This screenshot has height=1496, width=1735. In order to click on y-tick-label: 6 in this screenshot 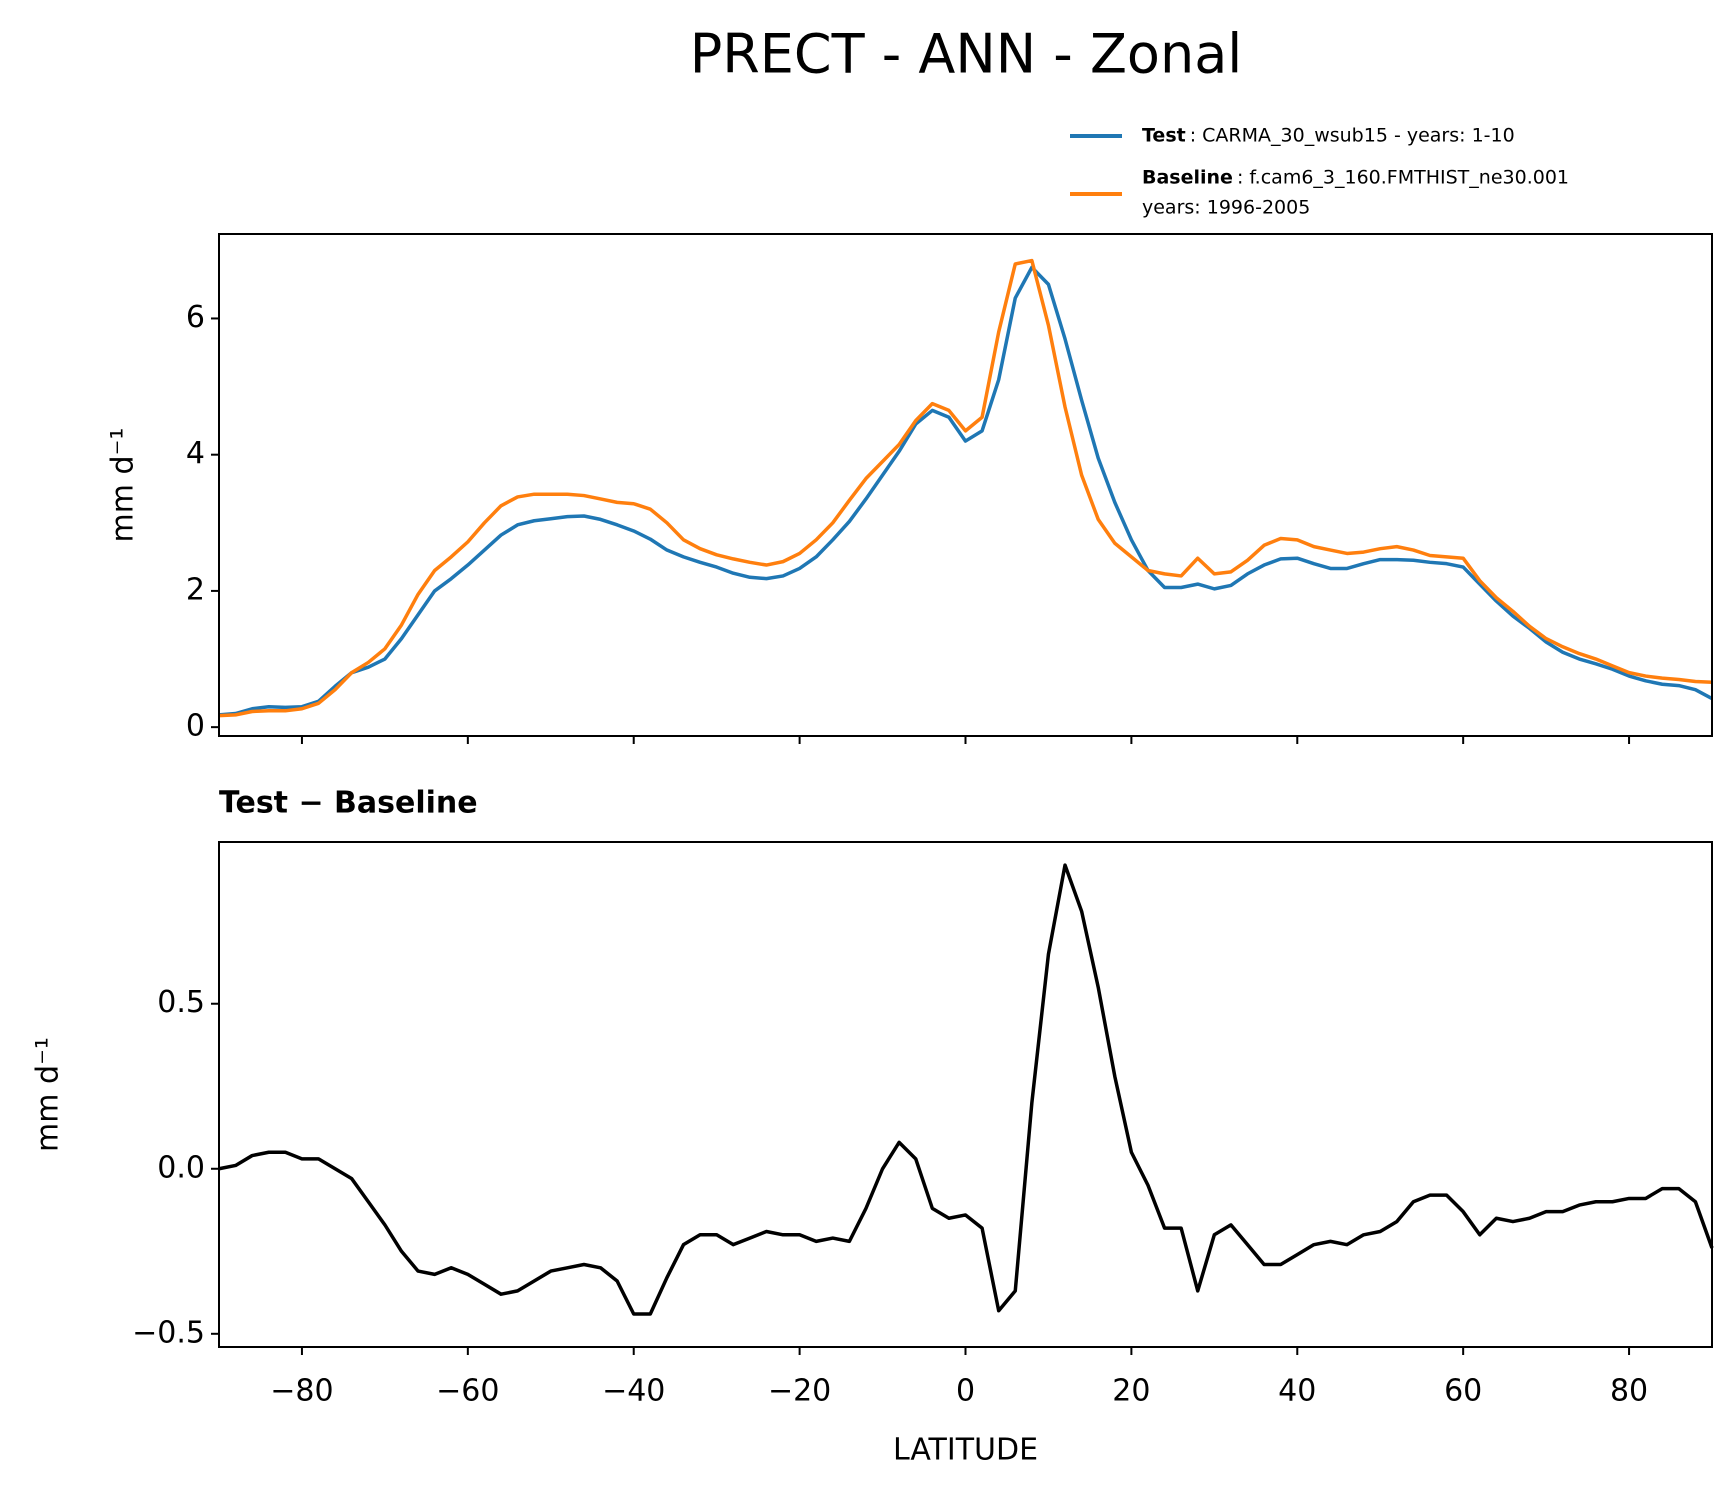, I will do `click(195, 317)`.